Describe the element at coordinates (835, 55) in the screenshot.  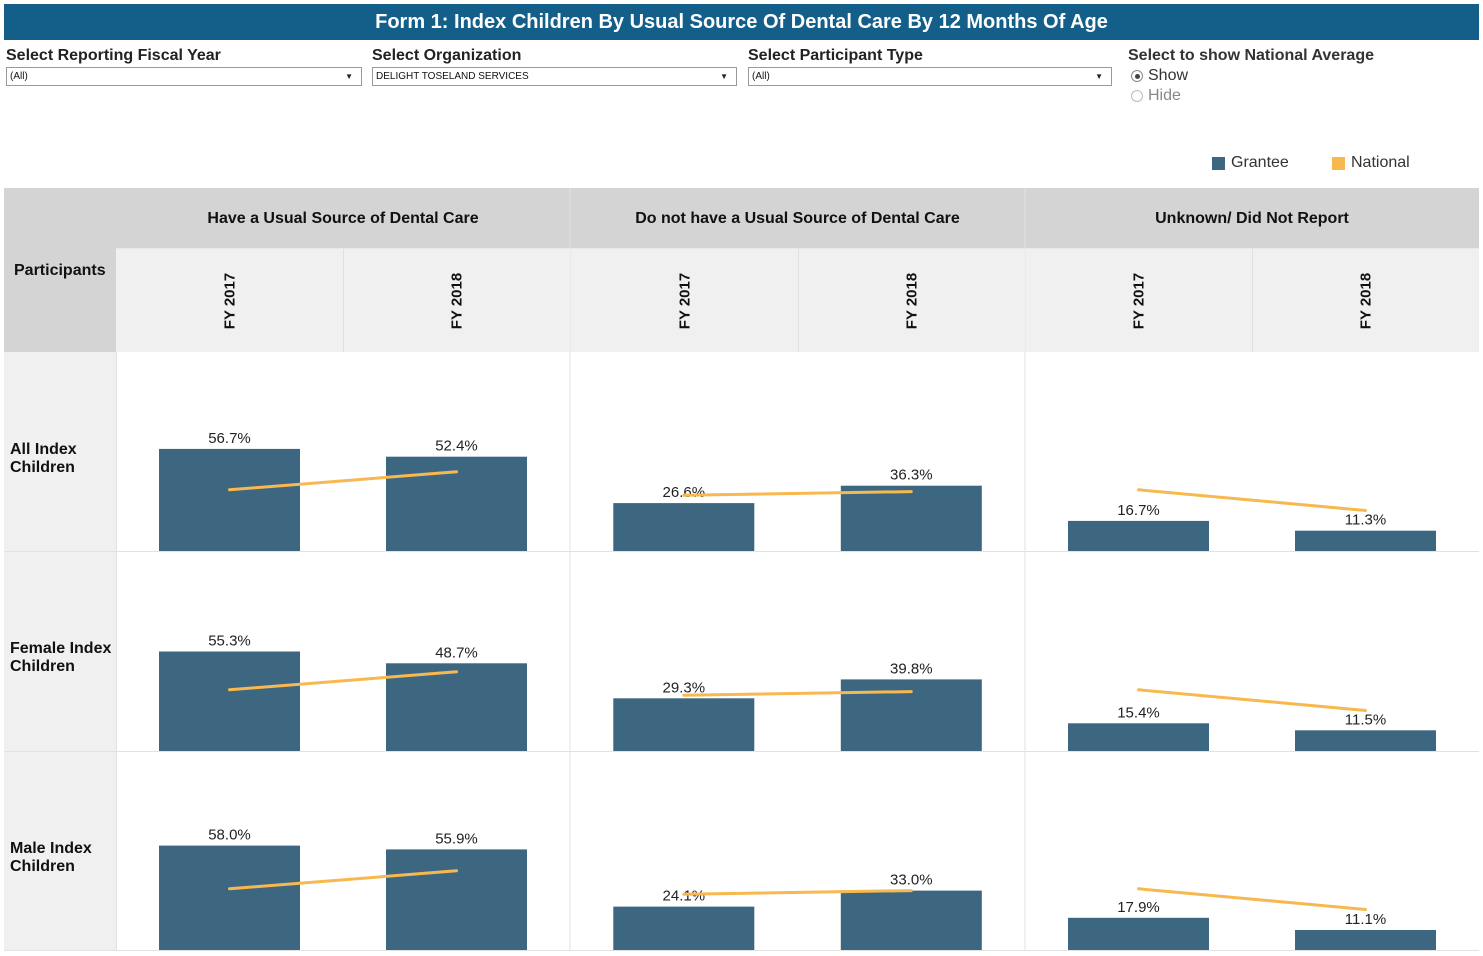
I see `participant-type-label: Select Participant Type` at that location.